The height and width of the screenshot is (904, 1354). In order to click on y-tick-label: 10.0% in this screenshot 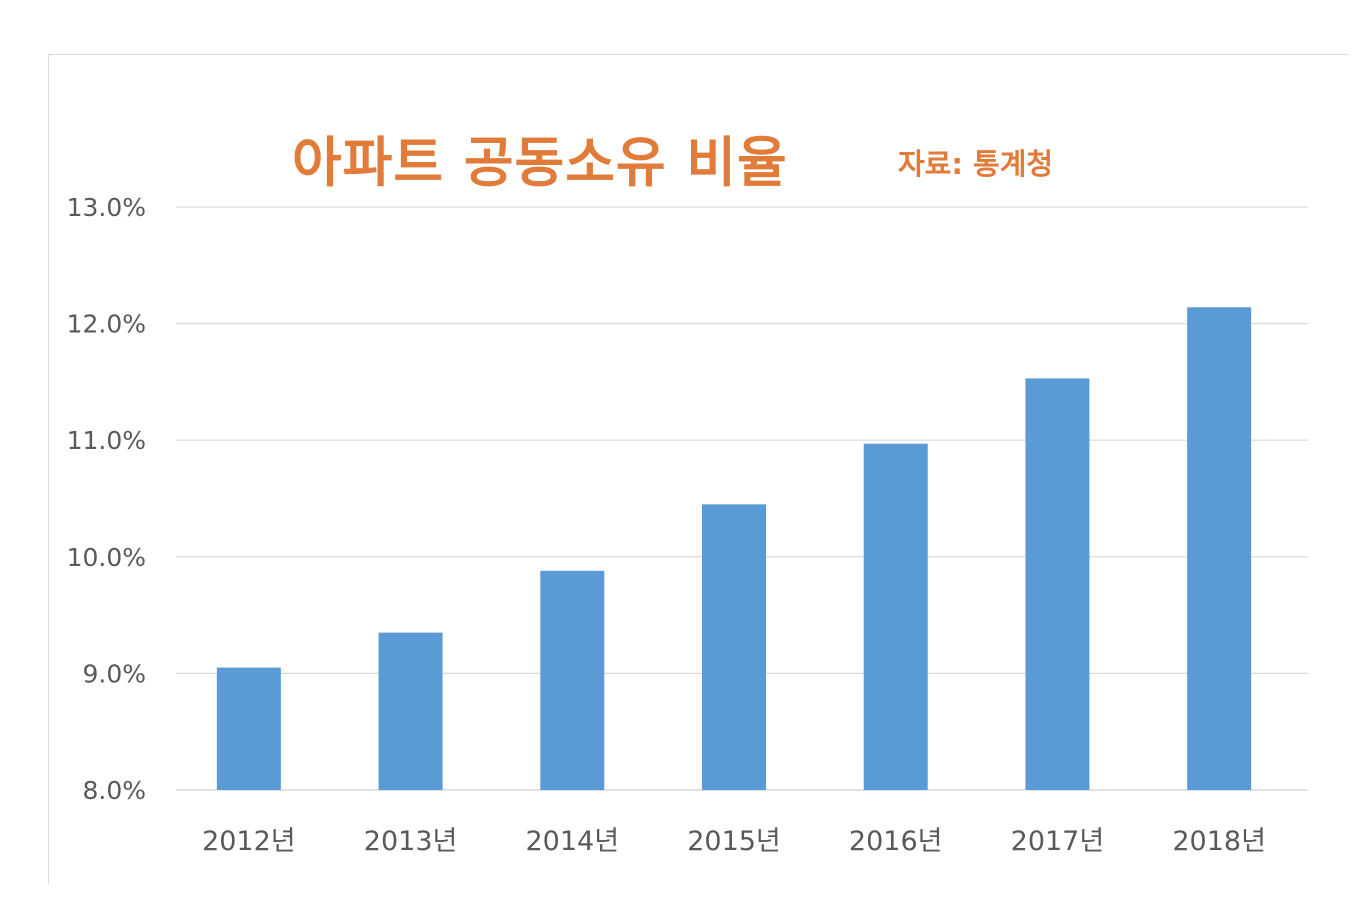, I will do `click(106, 557)`.